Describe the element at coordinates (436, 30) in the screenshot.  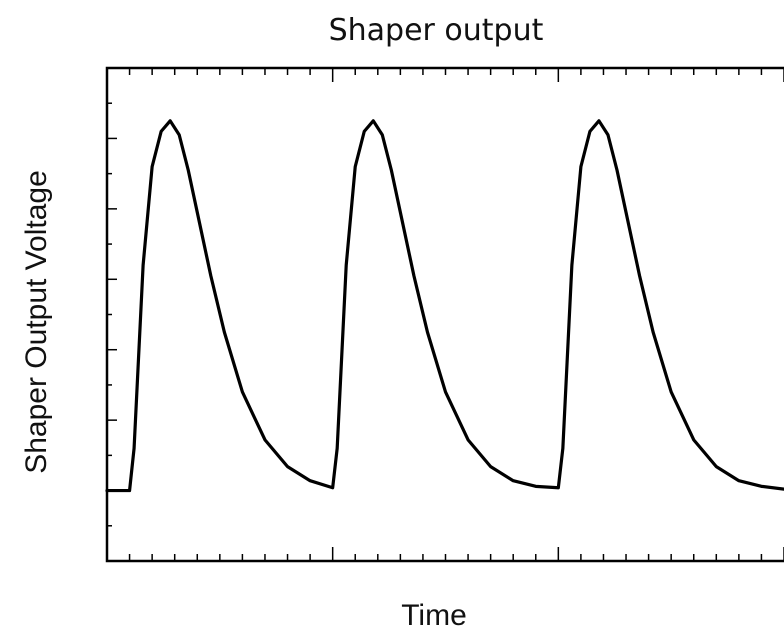
I see `chart-title: Shaper output` at that location.